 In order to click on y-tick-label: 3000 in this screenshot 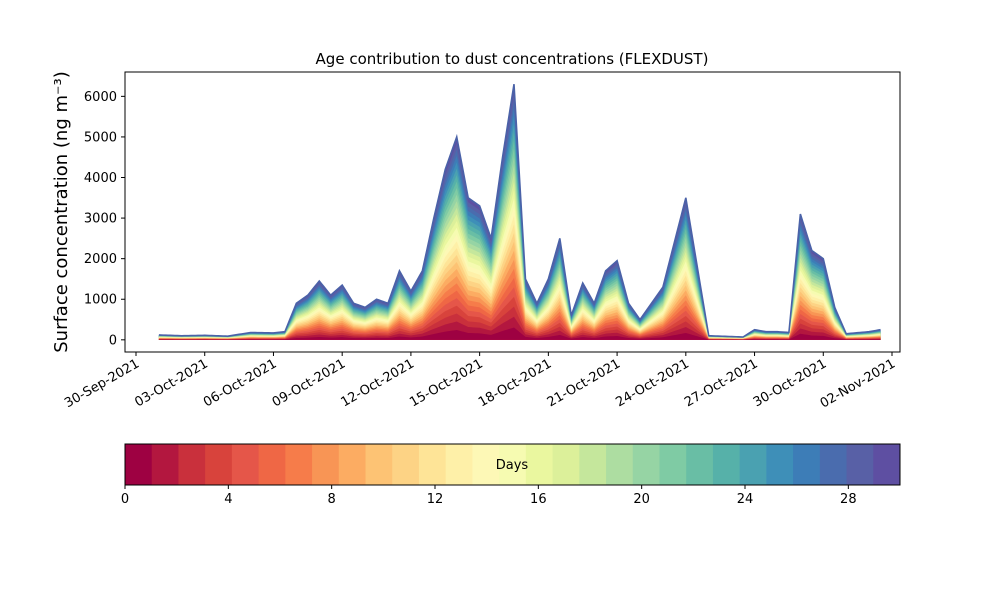, I will do `click(100, 219)`.